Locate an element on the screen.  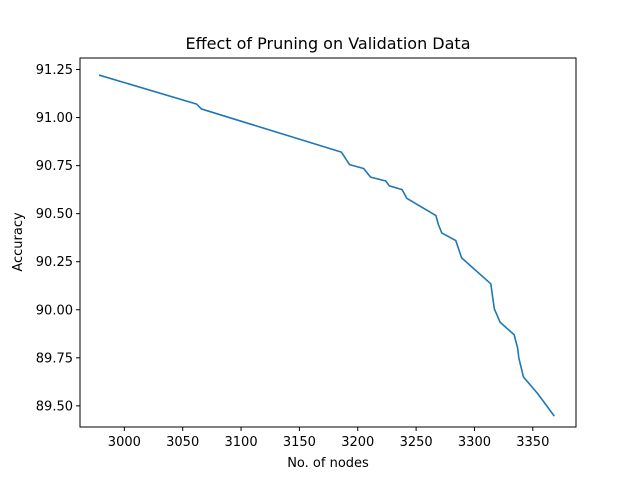
x-tick-label: 3050 is located at coordinates (182, 442).